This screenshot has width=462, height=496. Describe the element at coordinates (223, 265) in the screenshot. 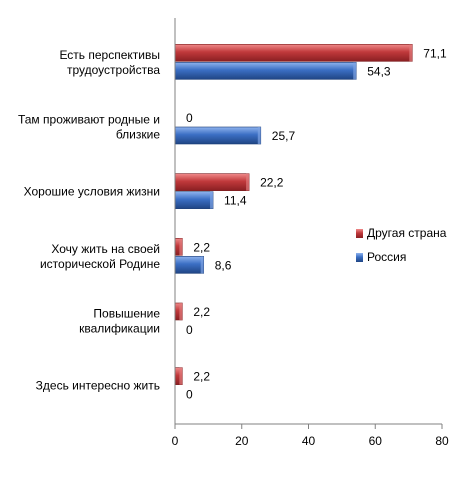

I see `data-label: 8,6` at that location.